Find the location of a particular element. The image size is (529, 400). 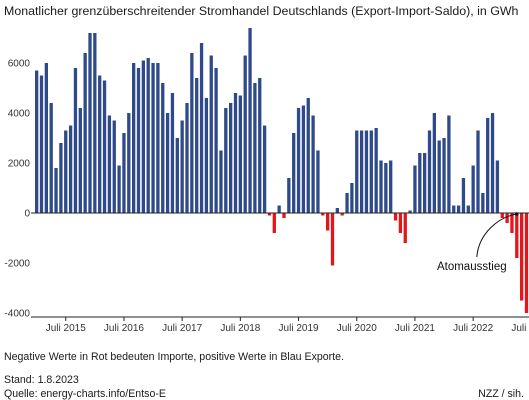

annotation-dot is located at coordinates (517, 214).